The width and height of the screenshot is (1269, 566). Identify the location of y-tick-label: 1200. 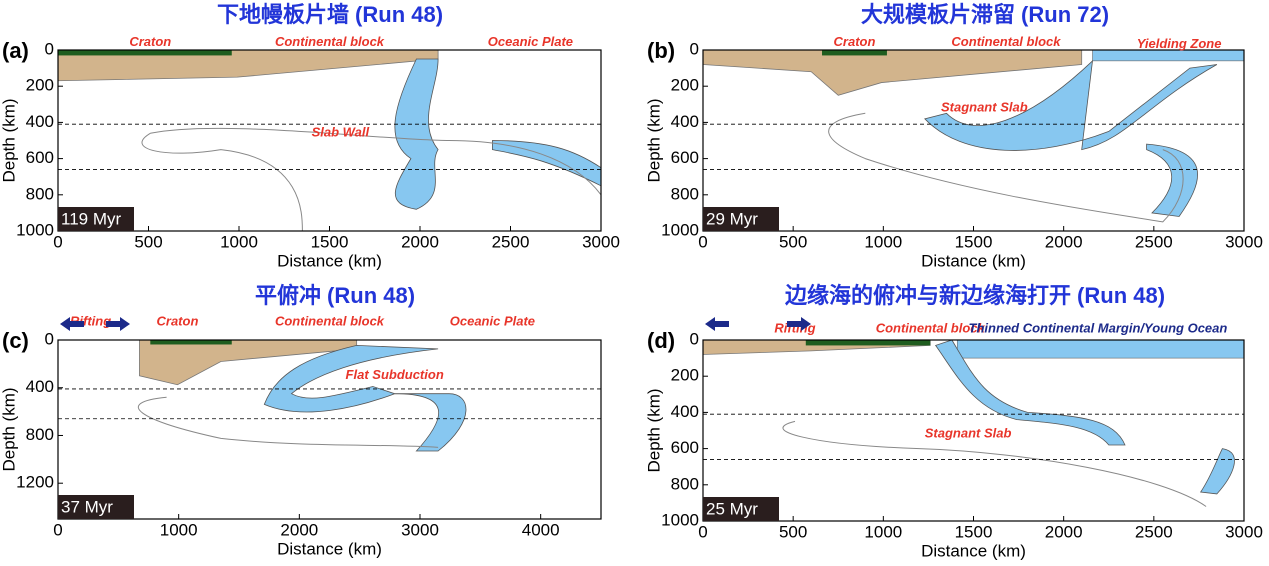
(35, 482).